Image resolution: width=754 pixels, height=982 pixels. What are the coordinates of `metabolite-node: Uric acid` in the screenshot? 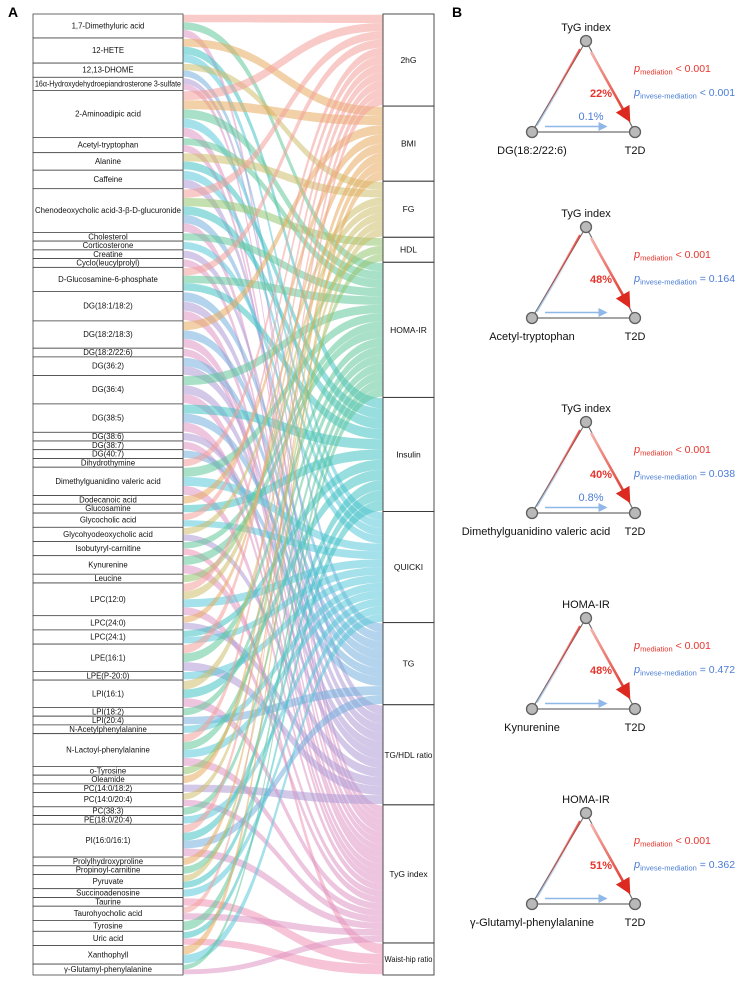 It's located at (108, 938).